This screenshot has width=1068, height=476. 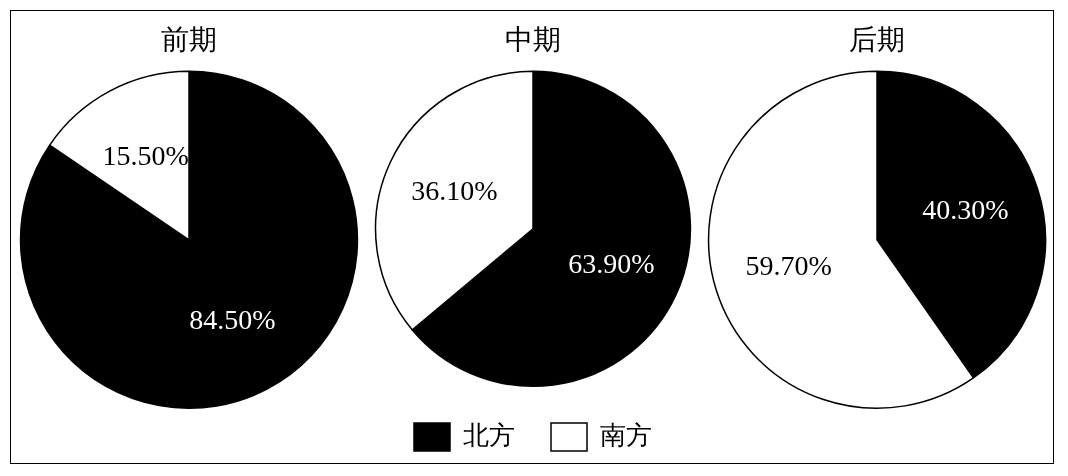 What do you see at coordinates (454, 190) in the screenshot?
I see `data-label: 36.10%` at bounding box center [454, 190].